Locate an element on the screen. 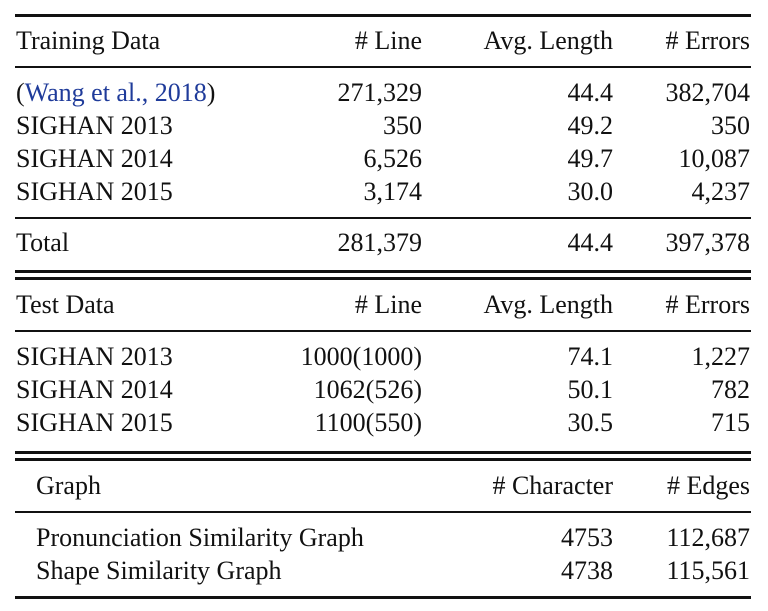 The width and height of the screenshot is (768, 611). graph-name: Pronunciation Similarity Graph is located at coordinates (200, 537).